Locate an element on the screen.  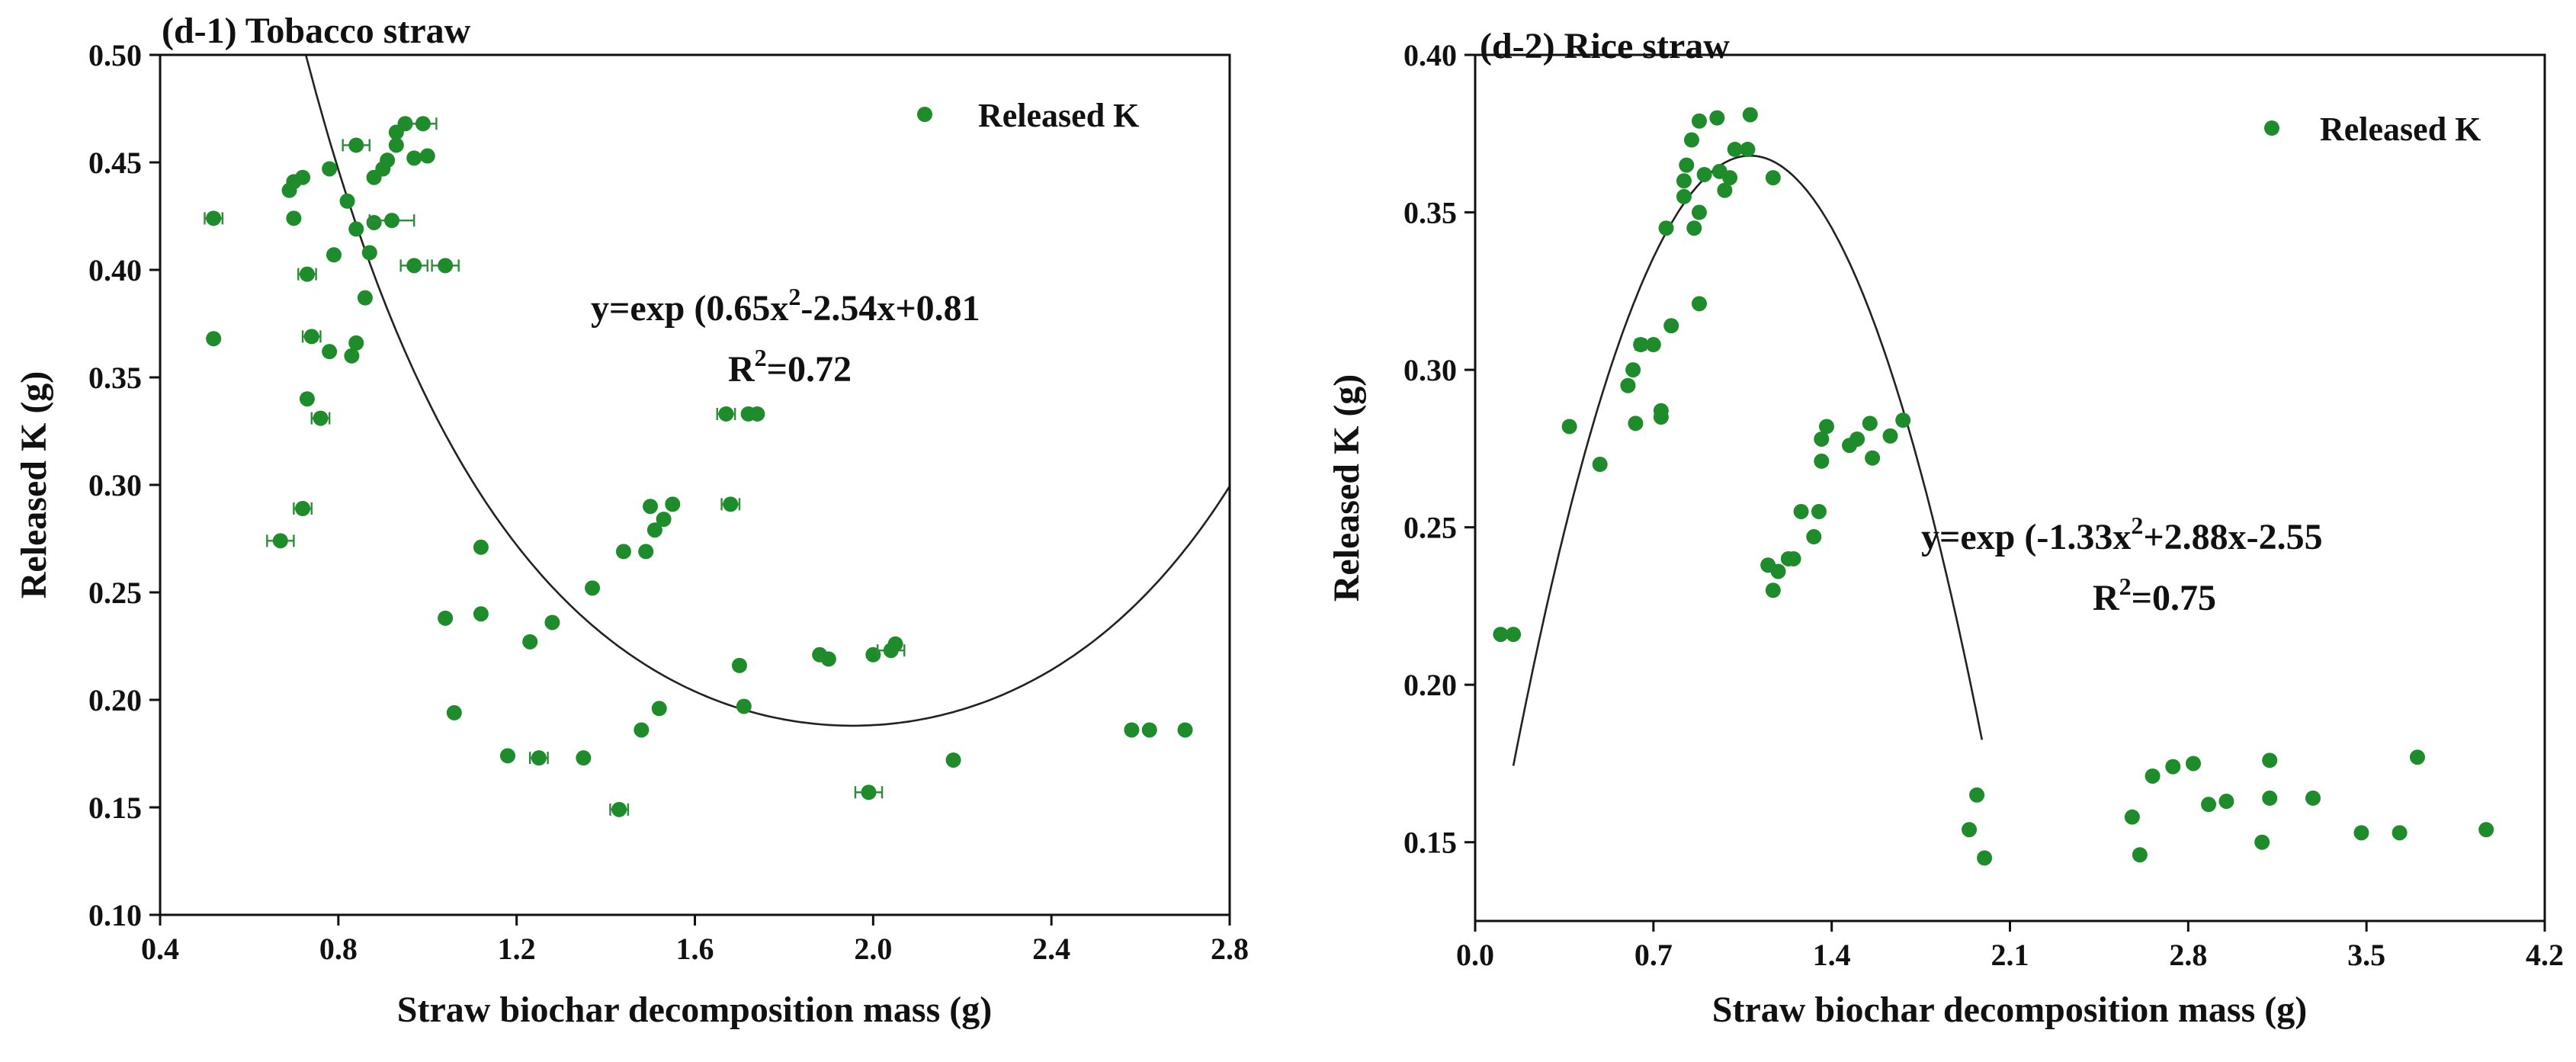
y-tick-label: 0.15 is located at coordinates (115, 808).